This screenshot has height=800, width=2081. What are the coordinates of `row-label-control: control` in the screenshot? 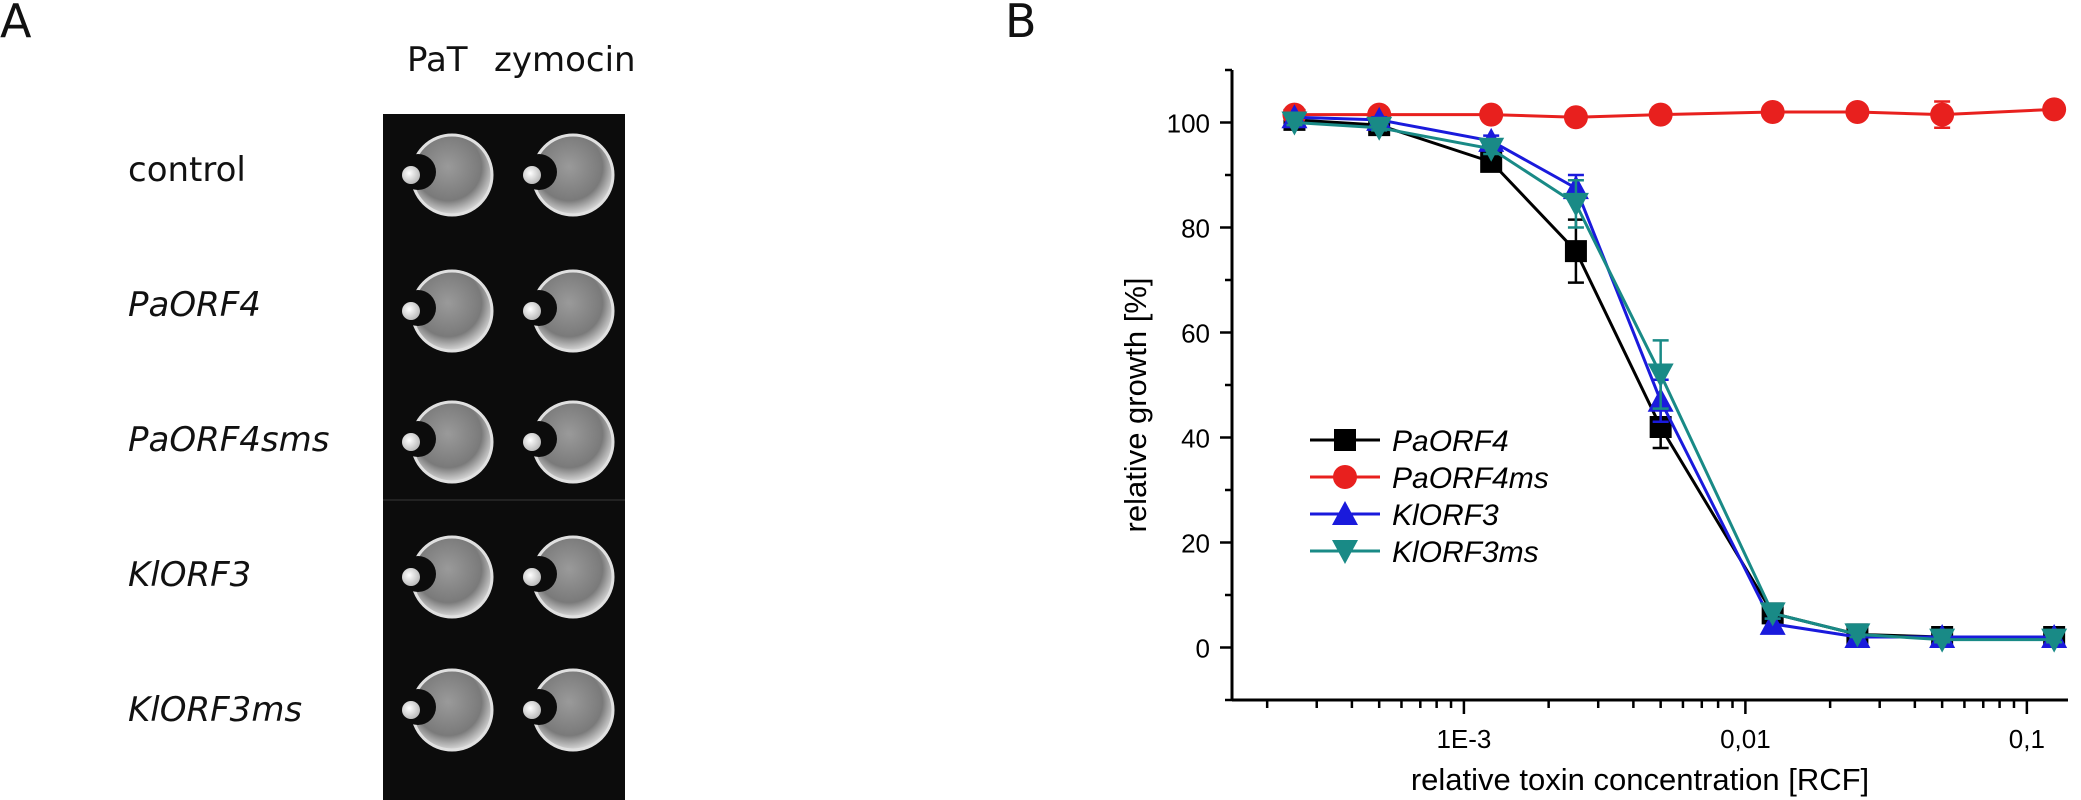 It's located at (187, 170).